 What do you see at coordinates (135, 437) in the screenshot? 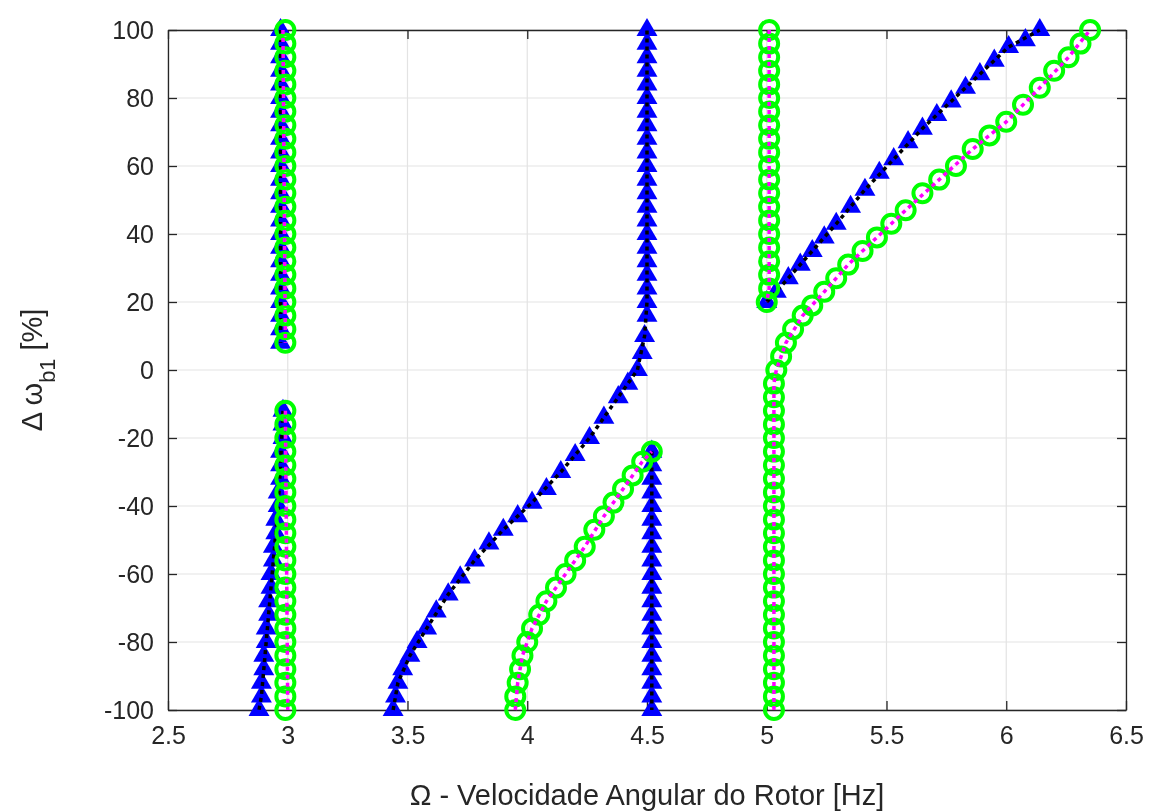
I see `y-tick-label: -20` at bounding box center [135, 437].